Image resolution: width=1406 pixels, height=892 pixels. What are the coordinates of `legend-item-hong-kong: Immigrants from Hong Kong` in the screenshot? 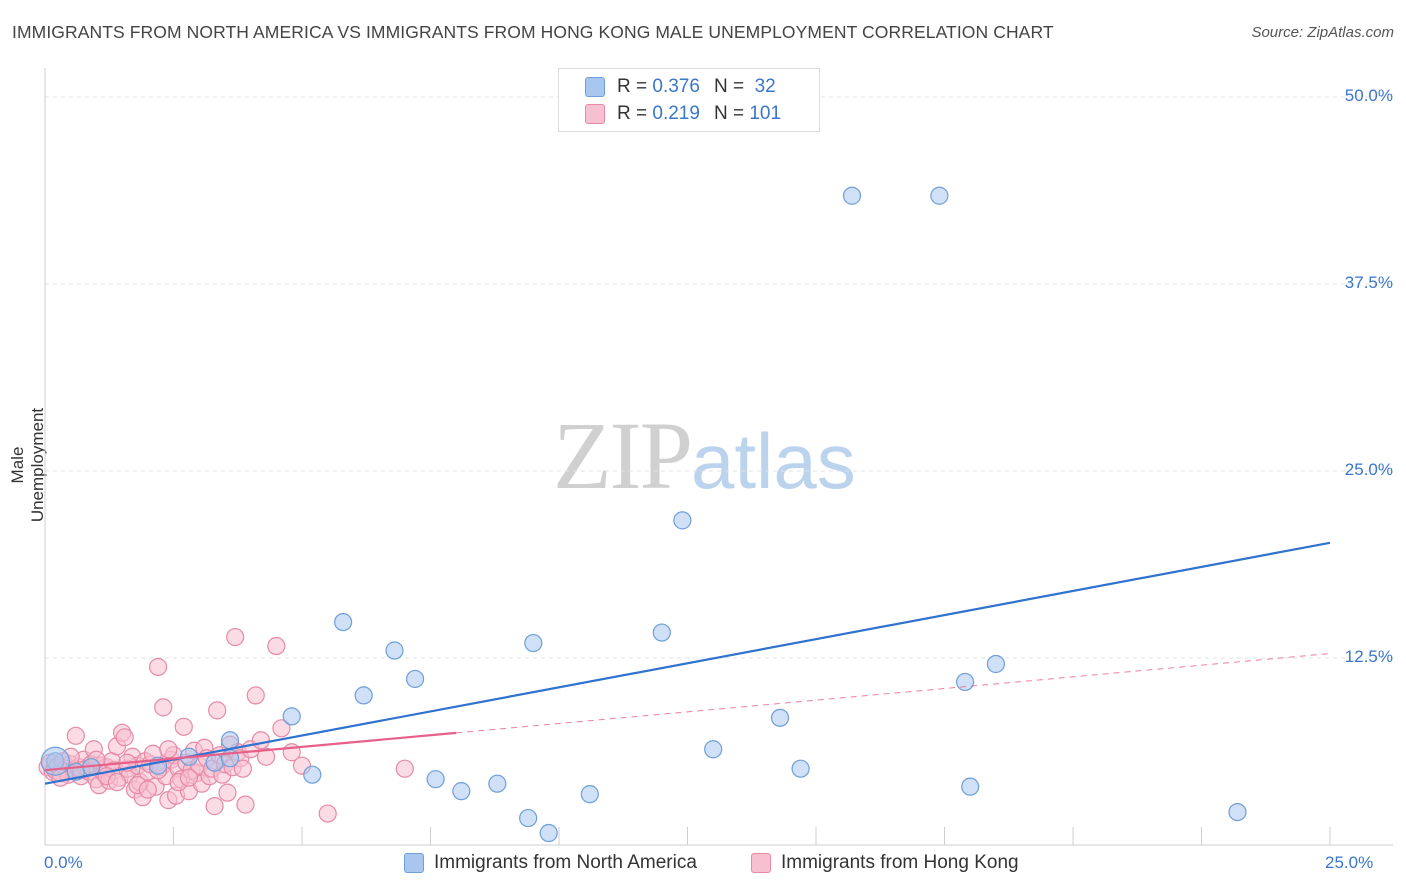 It's located at (885, 863).